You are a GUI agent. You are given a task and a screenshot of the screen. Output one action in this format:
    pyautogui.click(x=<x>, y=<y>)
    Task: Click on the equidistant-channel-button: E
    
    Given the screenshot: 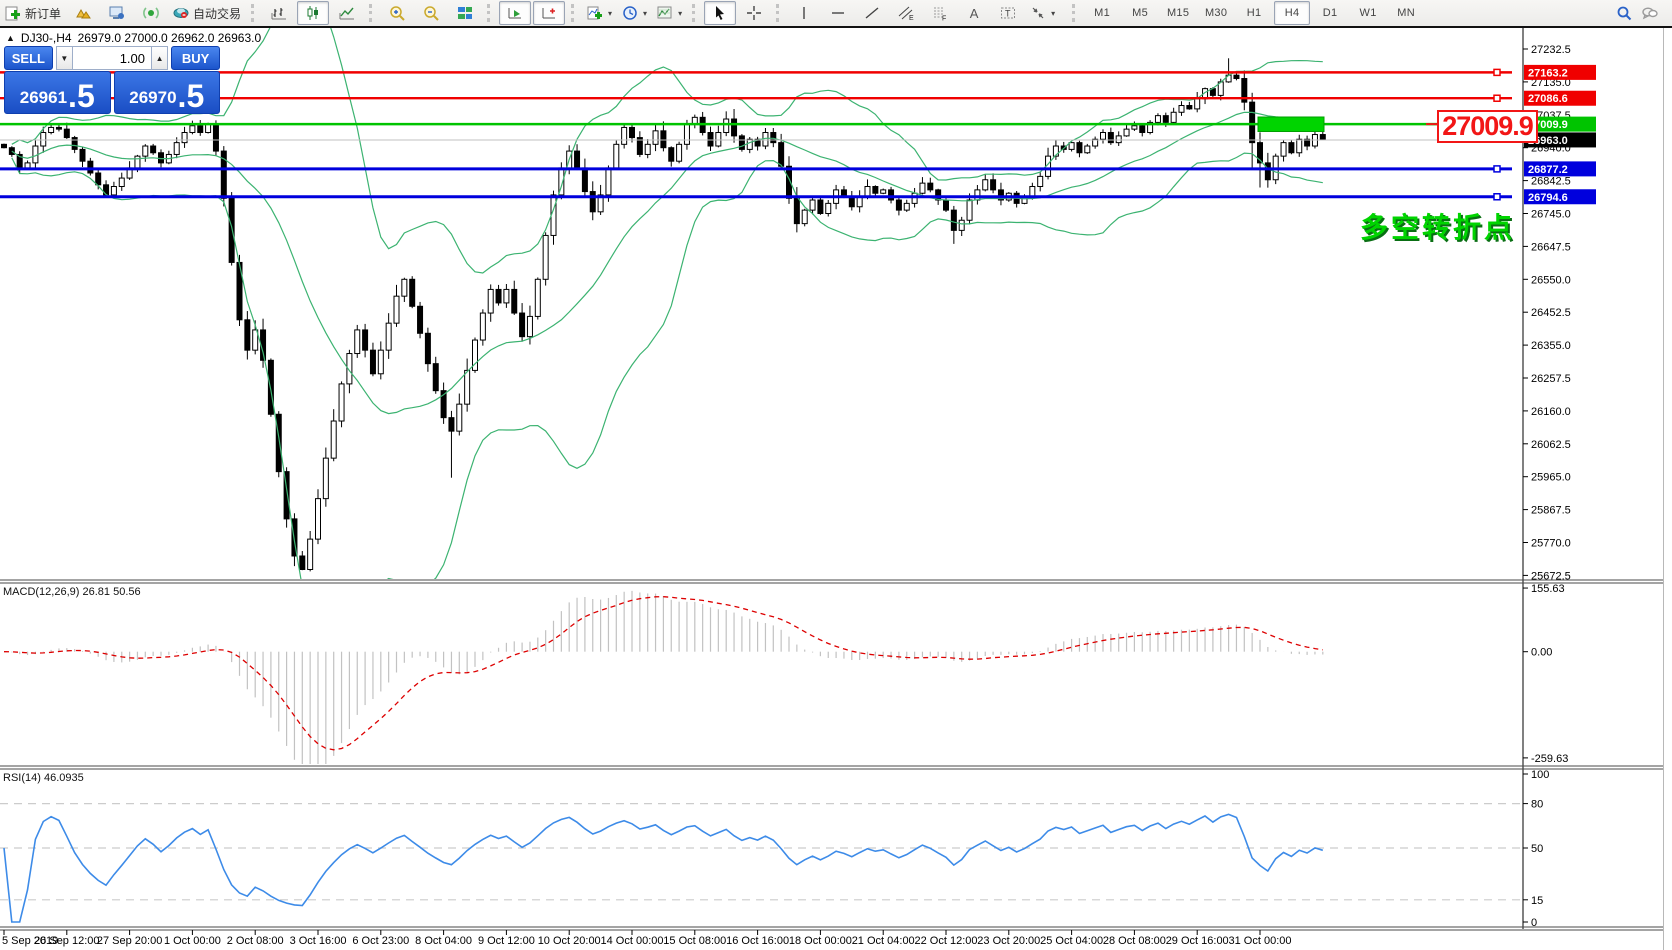 What is the action you would take?
    pyautogui.click(x=906, y=13)
    